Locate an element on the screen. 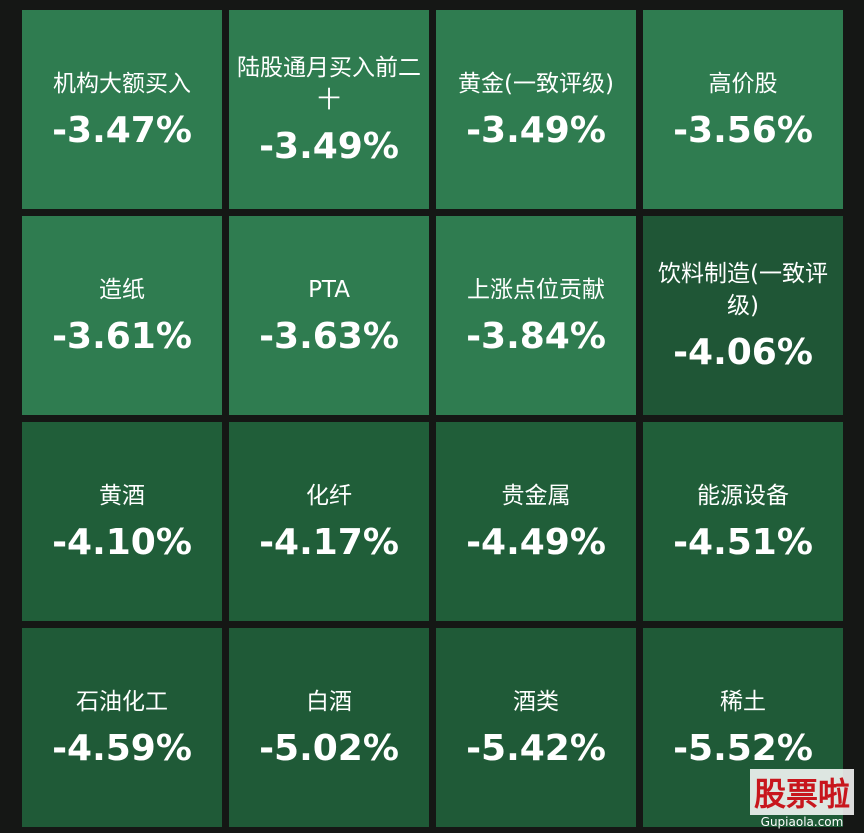  sector-change: -4.17% is located at coordinates (329, 542).